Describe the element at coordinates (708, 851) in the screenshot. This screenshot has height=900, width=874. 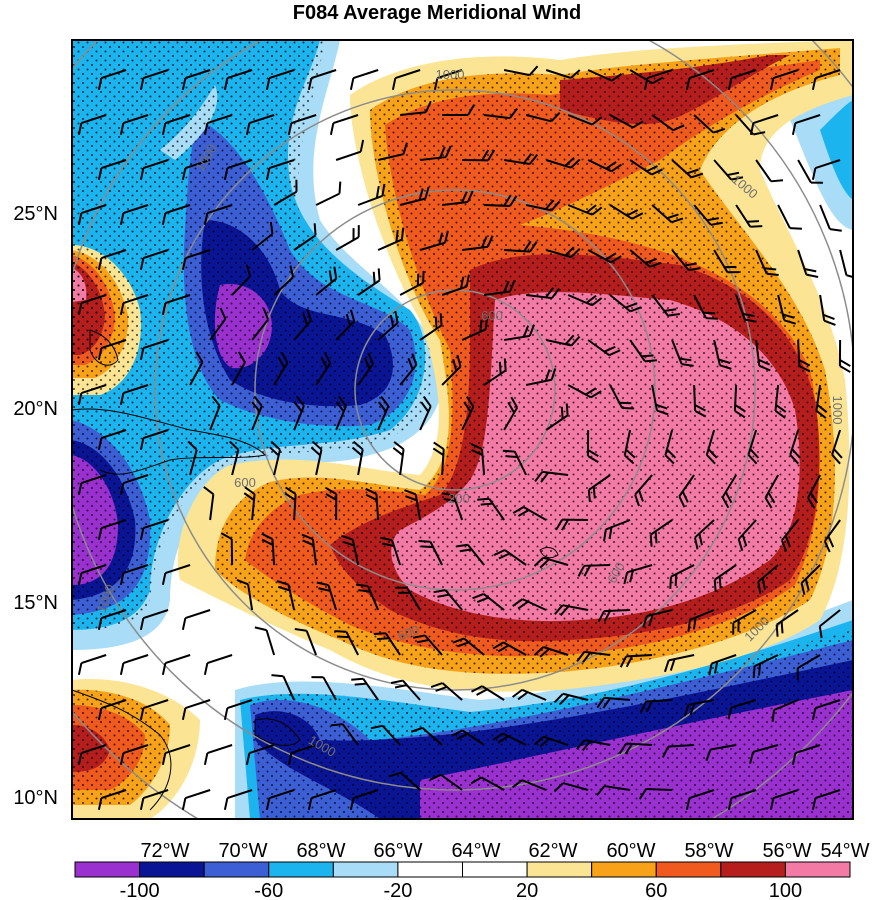
I see `lon-tick-label: 58°W` at that location.